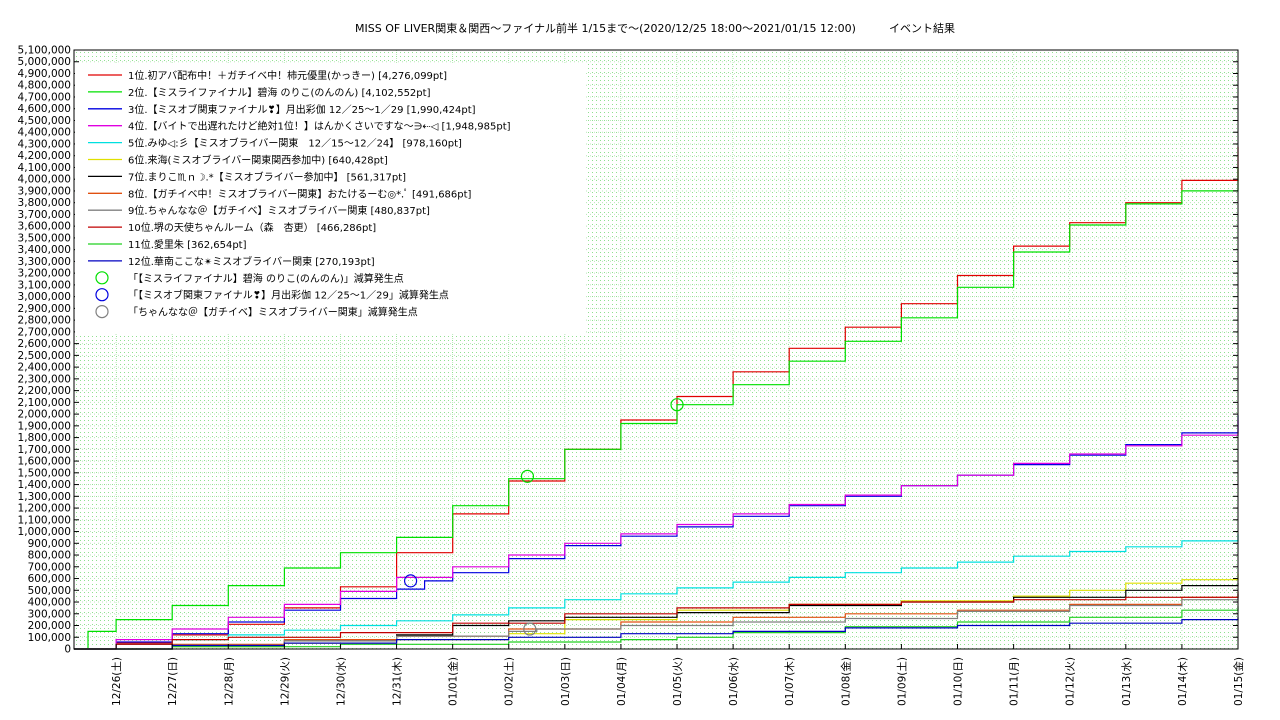 The width and height of the screenshot is (1280, 720). What do you see at coordinates (44, 144) in the screenshot?
I see `y-tick-label: 4,300,000` at bounding box center [44, 144].